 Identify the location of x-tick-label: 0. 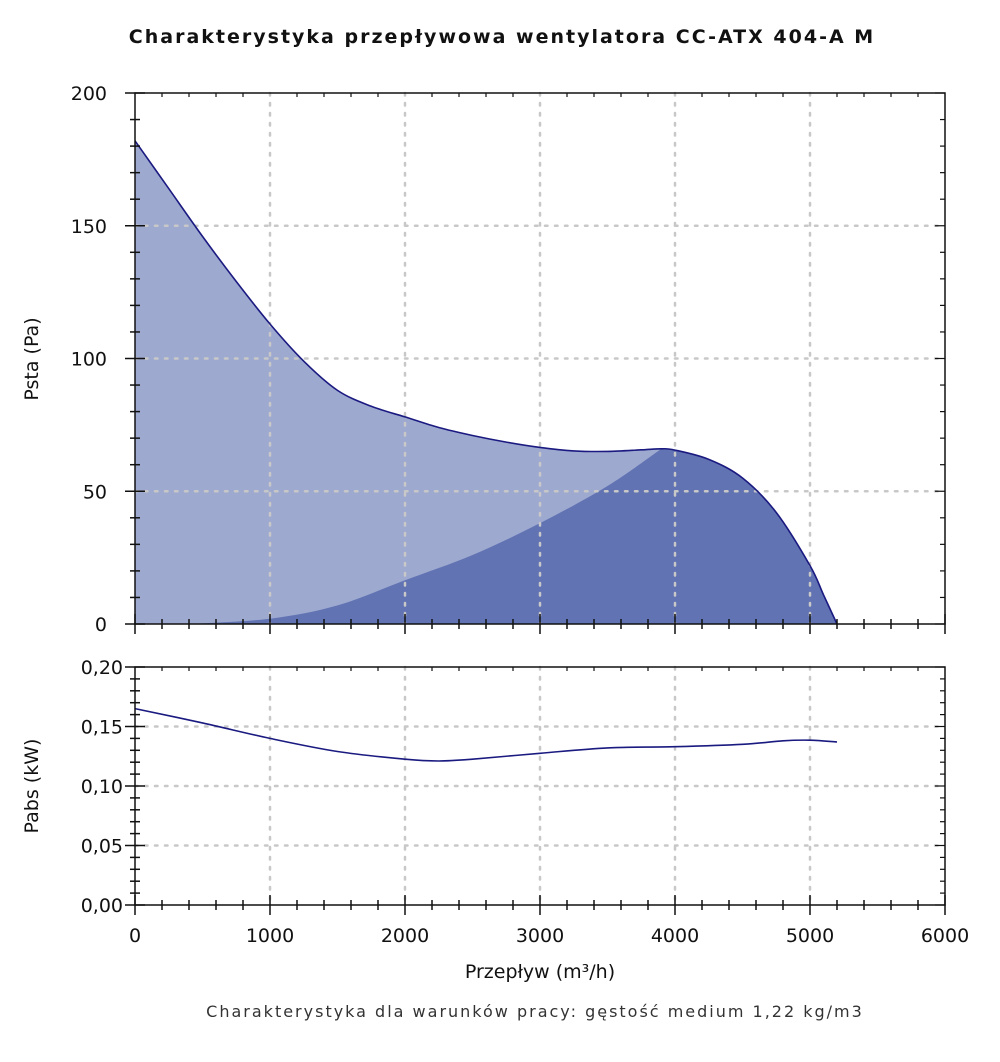
(135, 936).